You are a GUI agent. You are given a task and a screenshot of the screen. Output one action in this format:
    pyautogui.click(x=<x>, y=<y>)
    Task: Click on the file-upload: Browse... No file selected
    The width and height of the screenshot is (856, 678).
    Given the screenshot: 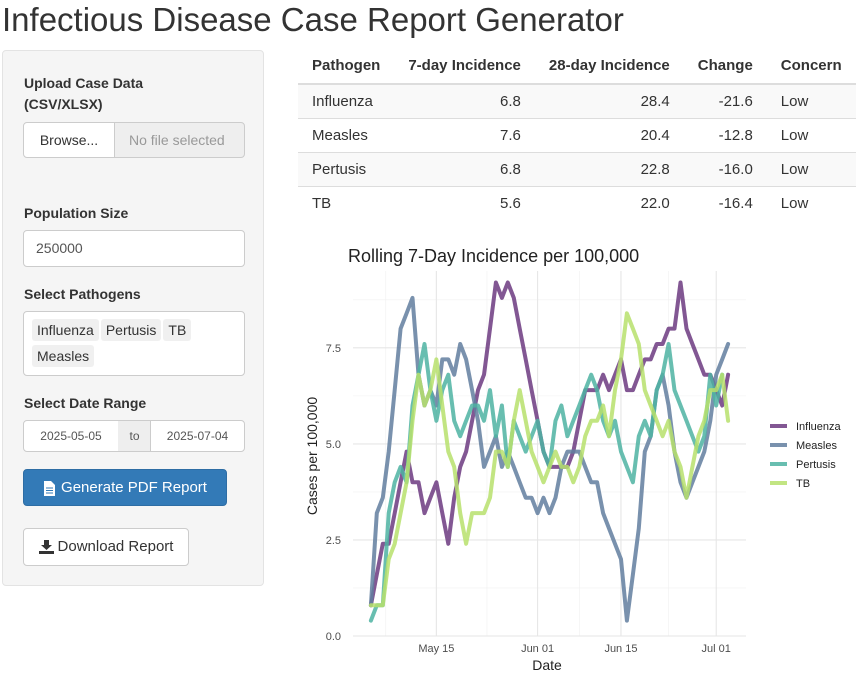 What is the action you would take?
    pyautogui.click(x=134, y=140)
    